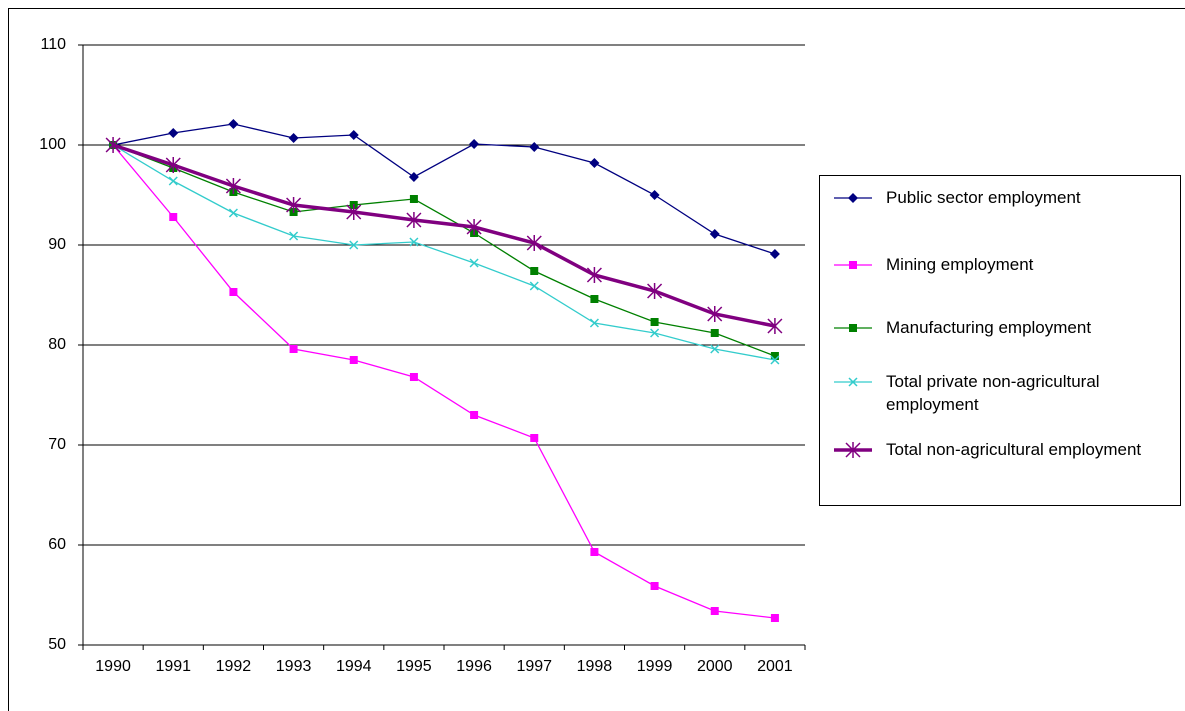  Describe the element at coordinates (715, 666) in the screenshot. I see `x-tick-label: 2000` at that location.